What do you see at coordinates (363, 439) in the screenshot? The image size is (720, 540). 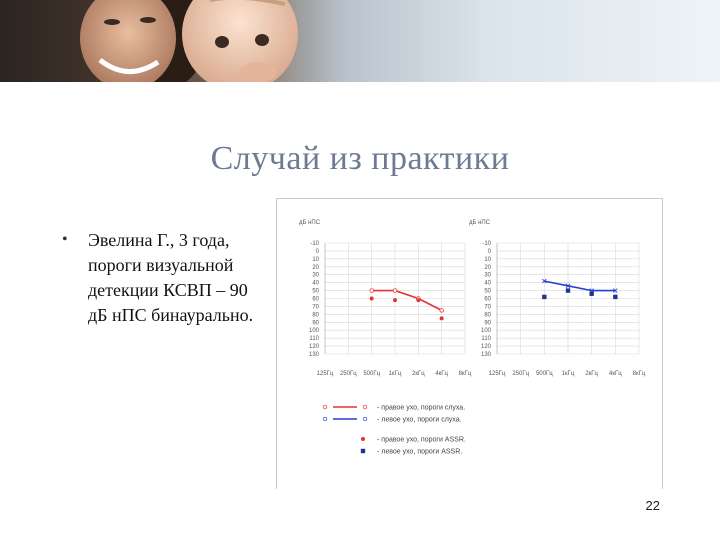 I see `legend-swatch-dot` at bounding box center [363, 439].